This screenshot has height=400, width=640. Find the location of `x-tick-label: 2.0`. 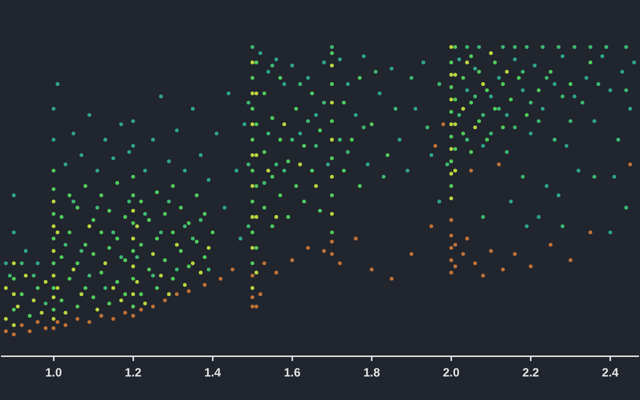

x-tick-label: 2.0 is located at coordinates (451, 373).